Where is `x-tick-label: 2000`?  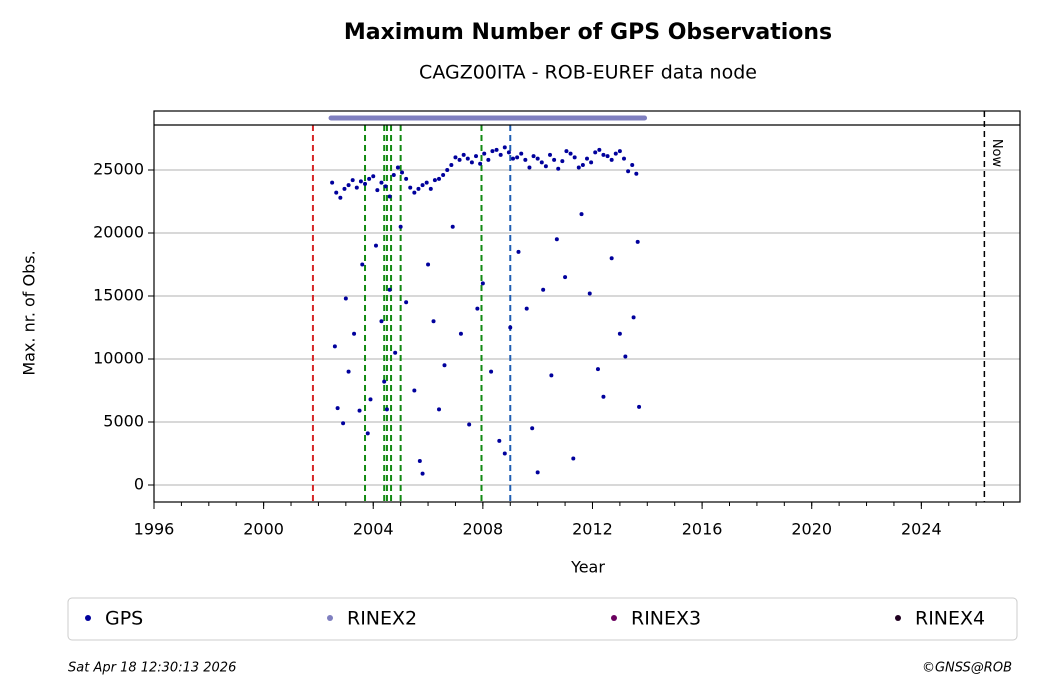 x-tick-label: 2000 is located at coordinates (263, 529).